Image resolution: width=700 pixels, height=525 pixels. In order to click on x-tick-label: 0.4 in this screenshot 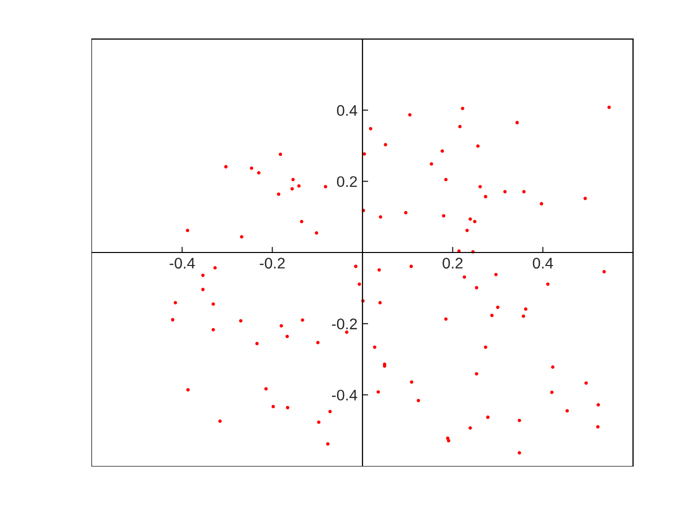, I will do `click(543, 263)`.